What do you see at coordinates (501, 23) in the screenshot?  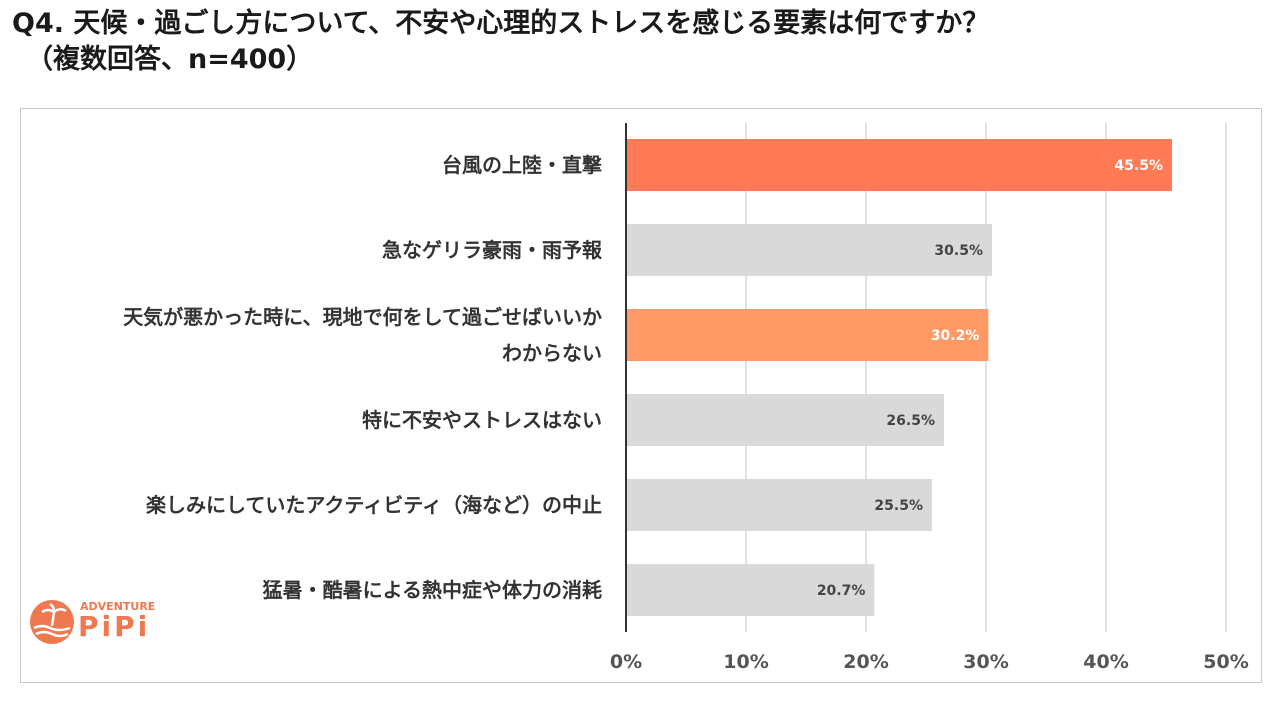 I see `chart-title-line1: Q4. 天候・過ごし方について、不安や心理的ストレスを感じる要素は何ですか？` at bounding box center [501, 23].